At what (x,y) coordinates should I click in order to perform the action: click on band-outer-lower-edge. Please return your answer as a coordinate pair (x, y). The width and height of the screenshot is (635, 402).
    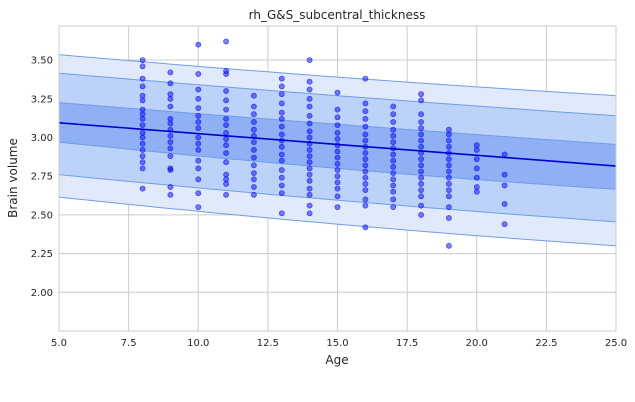
    Looking at the image, I should click on (337, 221).